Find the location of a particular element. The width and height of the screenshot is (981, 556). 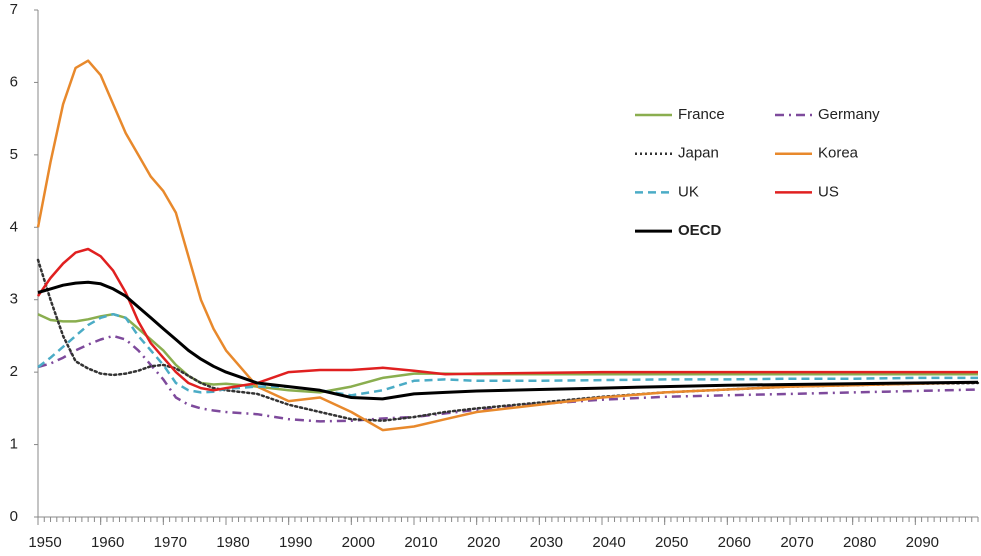

y-tick-label: 7 is located at coordinates (14, 9).